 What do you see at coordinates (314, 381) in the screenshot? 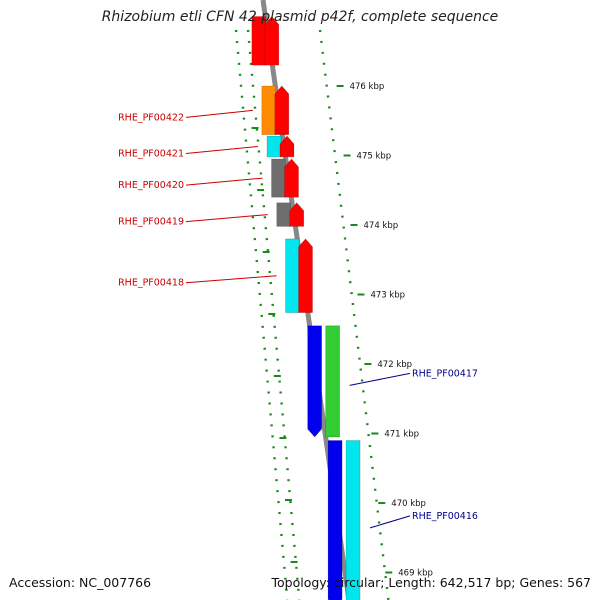
I see `rhe-pf00417-gene-arrow` at bounding box center [314, 381].